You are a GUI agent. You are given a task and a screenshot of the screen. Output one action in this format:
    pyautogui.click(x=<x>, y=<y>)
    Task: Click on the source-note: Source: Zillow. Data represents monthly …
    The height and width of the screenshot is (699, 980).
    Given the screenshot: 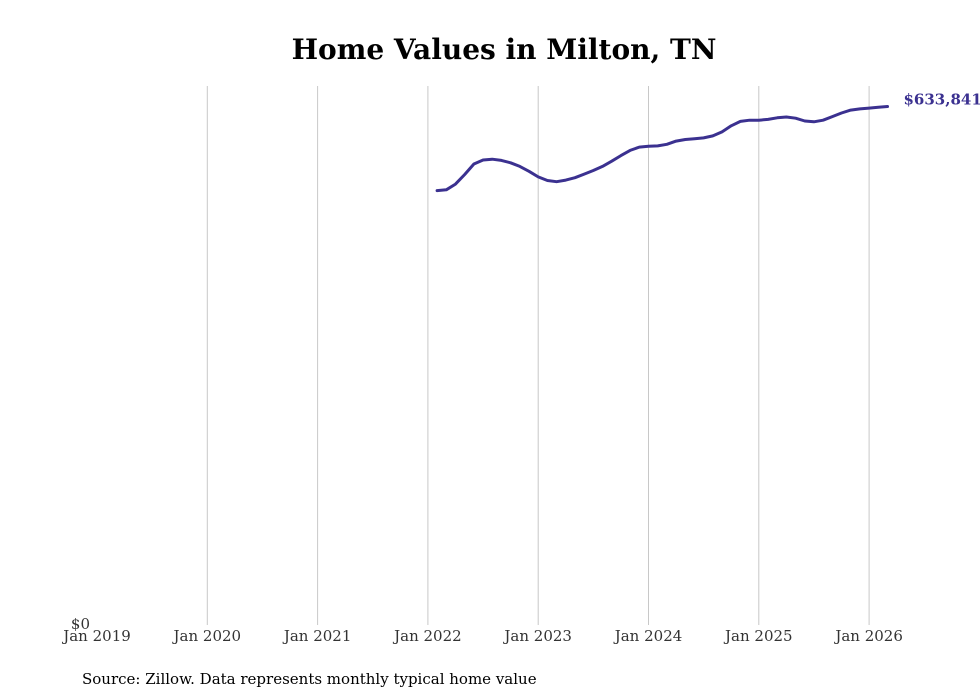 What is the action you would take?
    pyautogui.click(x=309, y=679)
    